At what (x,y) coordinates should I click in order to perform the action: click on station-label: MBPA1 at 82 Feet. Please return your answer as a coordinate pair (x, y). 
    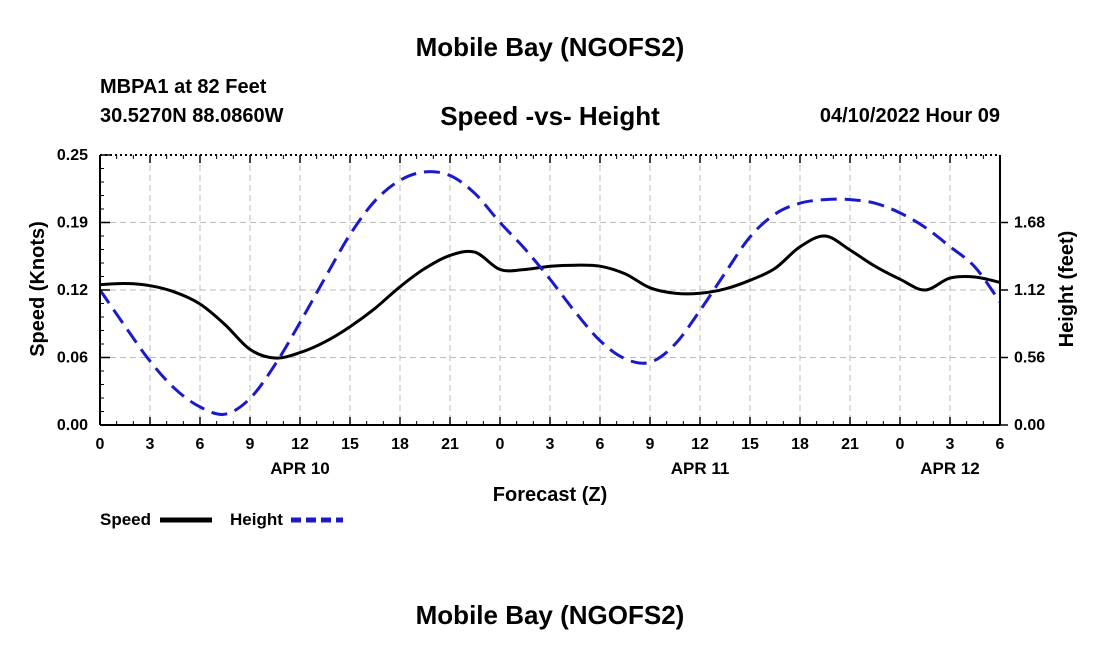
    Looking at the image, I should click on (183, 87).